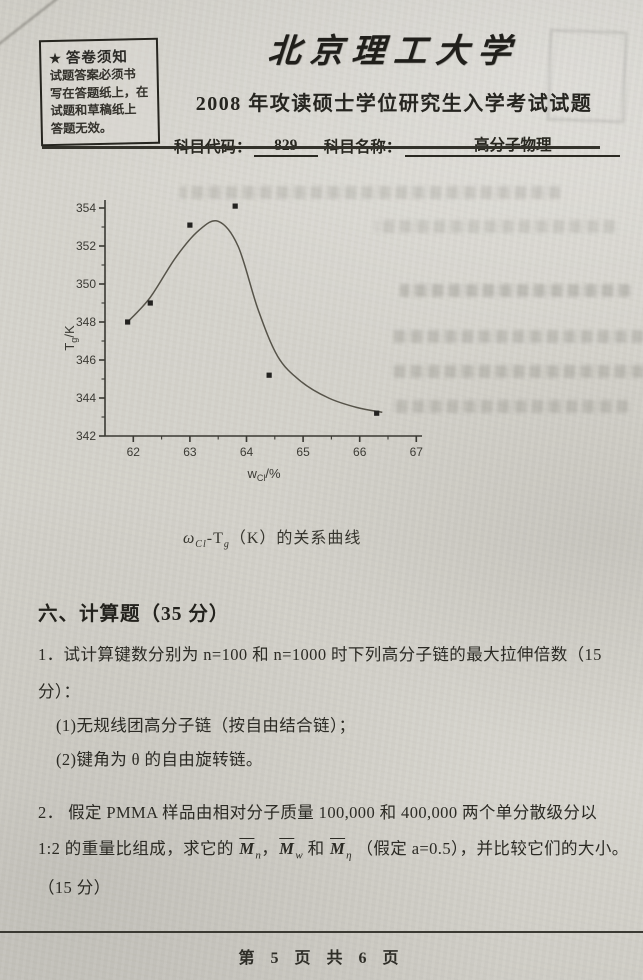  What do you see at coordinates (206, 725) in the screenshot?
I see `question1-item1: (1)无规线团高分子链（按自由结合链）；` at bounding box center [206, 725].